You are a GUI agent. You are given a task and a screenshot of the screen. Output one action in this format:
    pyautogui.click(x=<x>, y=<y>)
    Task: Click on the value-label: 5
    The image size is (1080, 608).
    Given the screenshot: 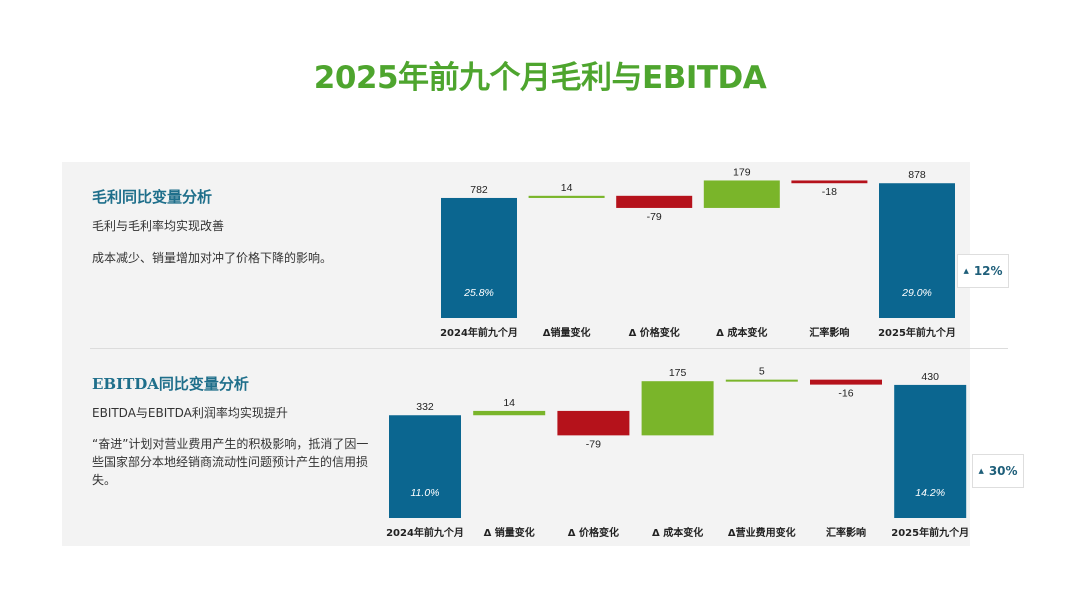 What is the action you would take?
    pyautogui.click(x=762, y=372)
    